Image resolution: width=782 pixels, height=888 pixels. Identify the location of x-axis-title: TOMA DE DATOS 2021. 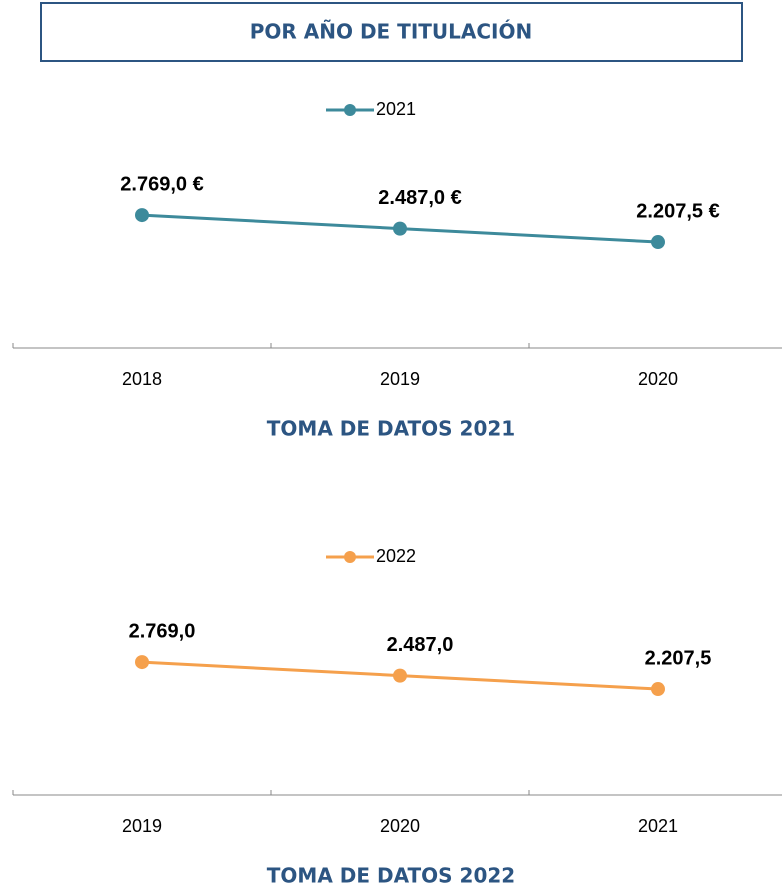
(391, 429).